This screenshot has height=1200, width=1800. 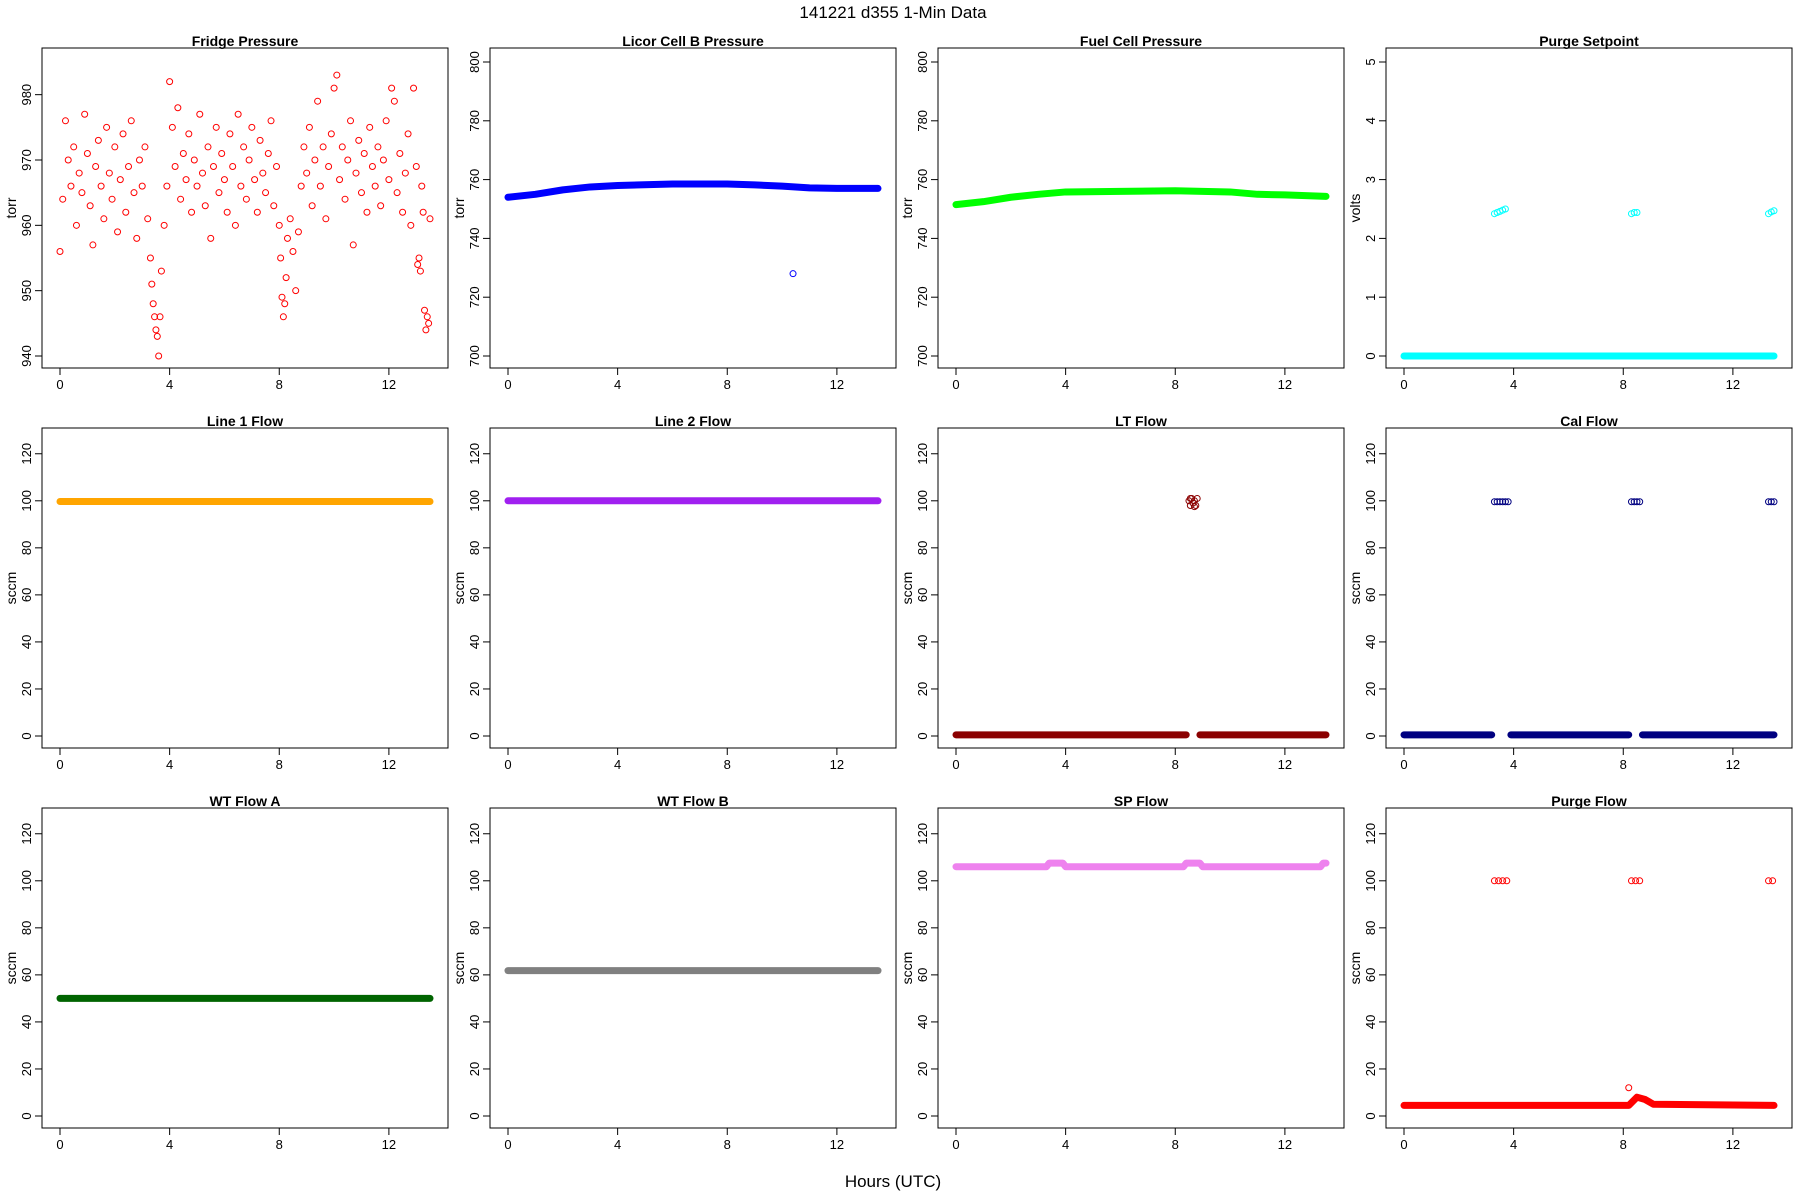 I want to click on y-axis-label: torr, so click(x=907, y=207).